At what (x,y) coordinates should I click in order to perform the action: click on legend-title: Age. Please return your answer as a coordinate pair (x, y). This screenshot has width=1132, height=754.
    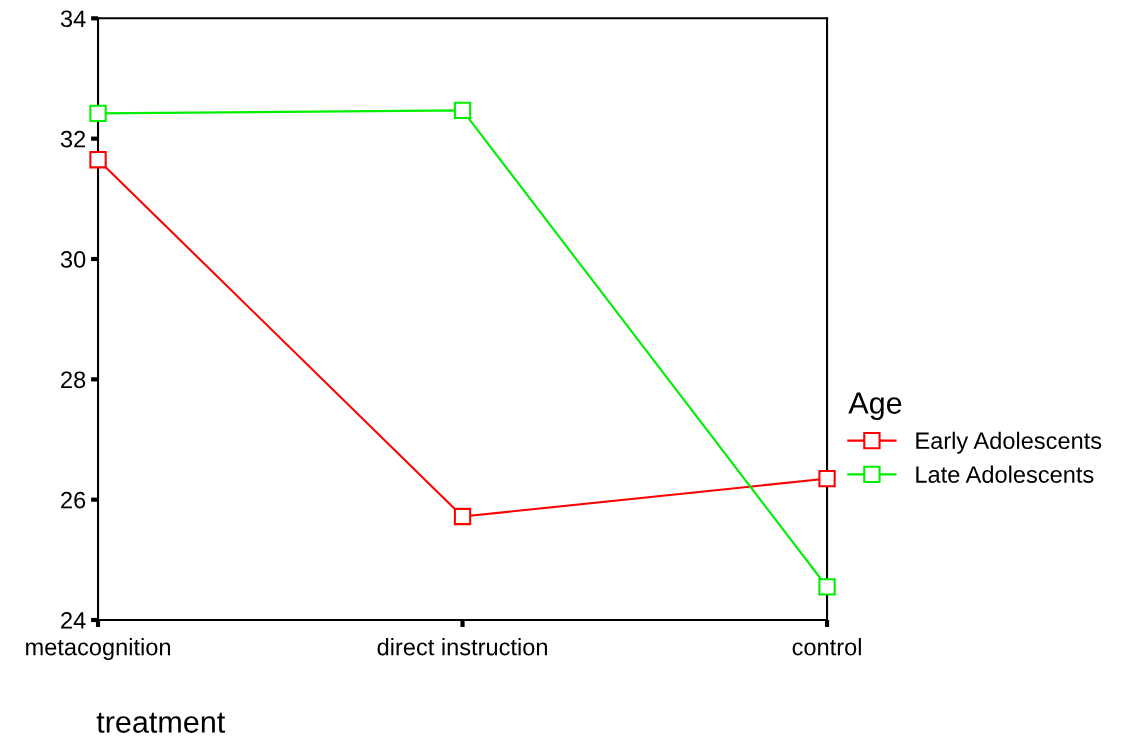
    Looking at the image, I should click on (875, 406).